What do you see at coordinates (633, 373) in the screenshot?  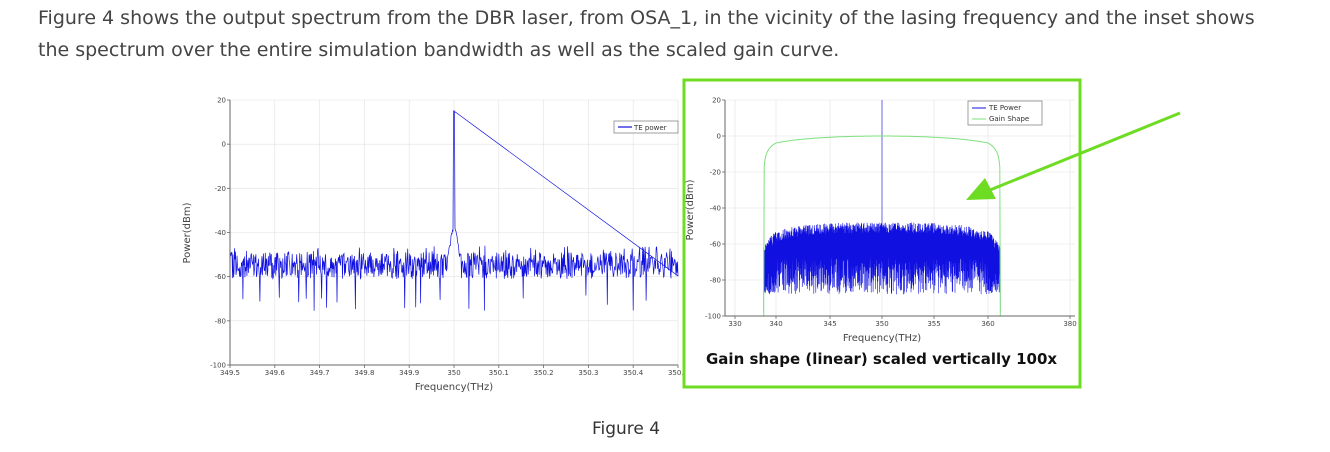 I see `x-tick-label: 350.4` at bounding box center [633, 373].